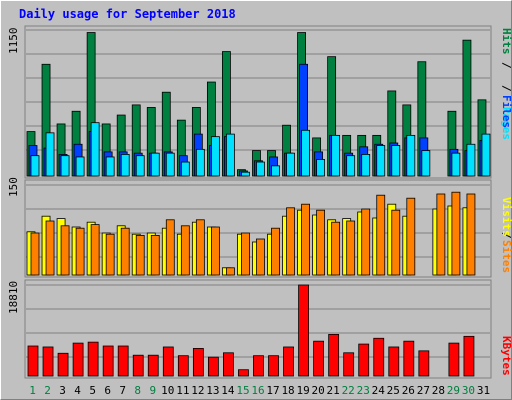 This screenshot has width=512, height=400. What do you see at coordinates (242, 390) in the screenshot?
I see `day-label: 15` at bounding box center [242, 390].